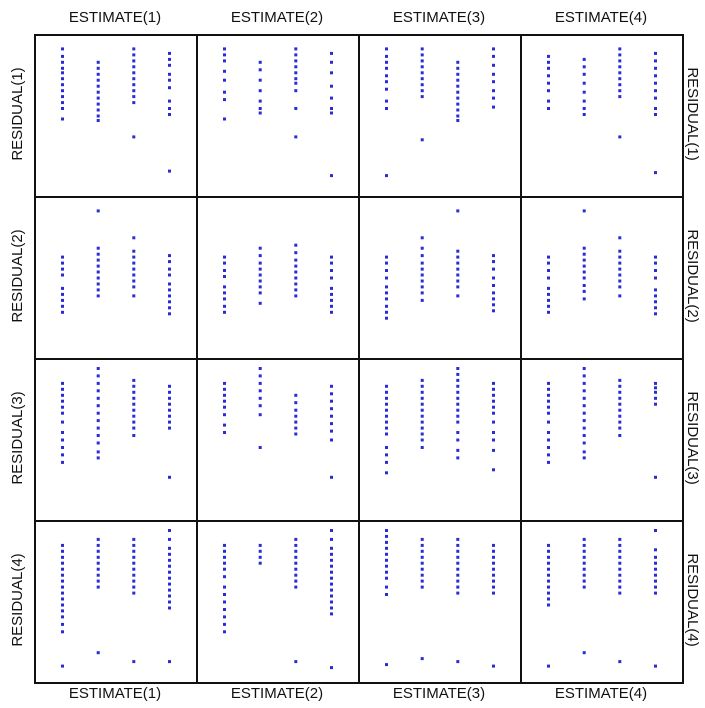 The image size is (705, 708). I want to click on panel-r3-c1, so click(116, 440).